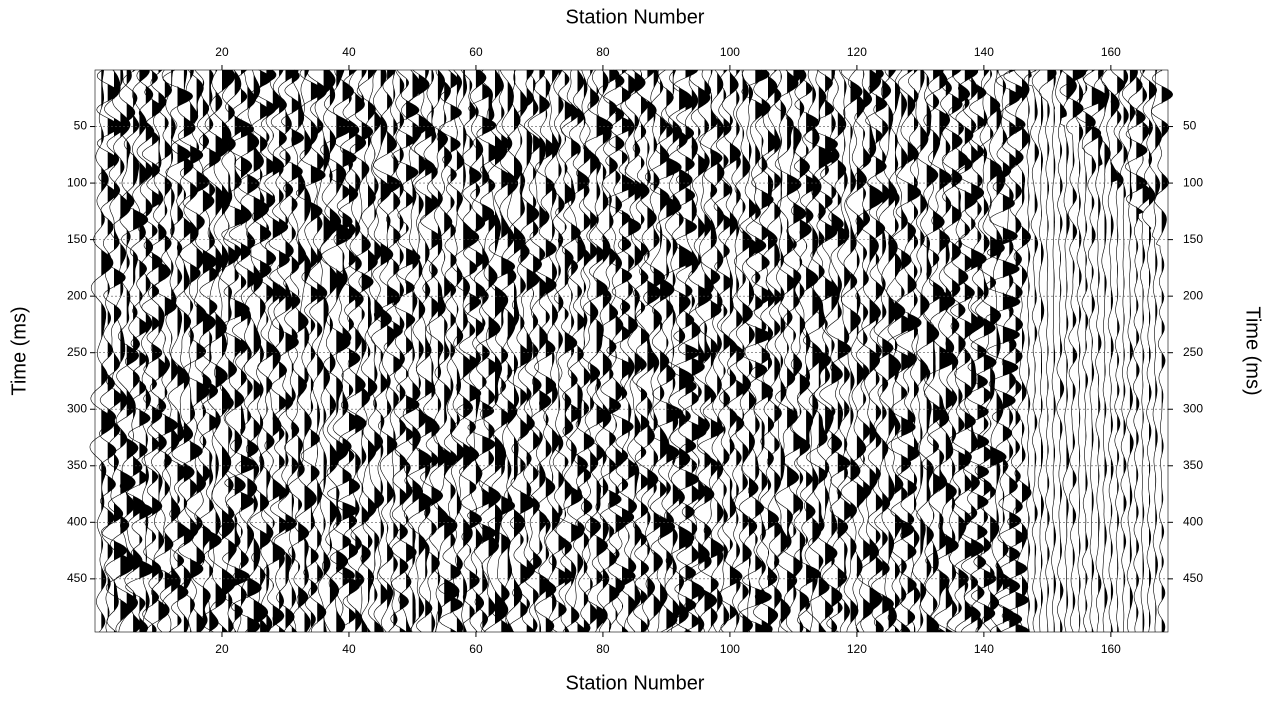 Image resolution: width=1274 pixels, height=705 pixels. Describe the element at coordinates (77, 521) in the screenshot. I see `y-tick-label-left: 400` at that location.